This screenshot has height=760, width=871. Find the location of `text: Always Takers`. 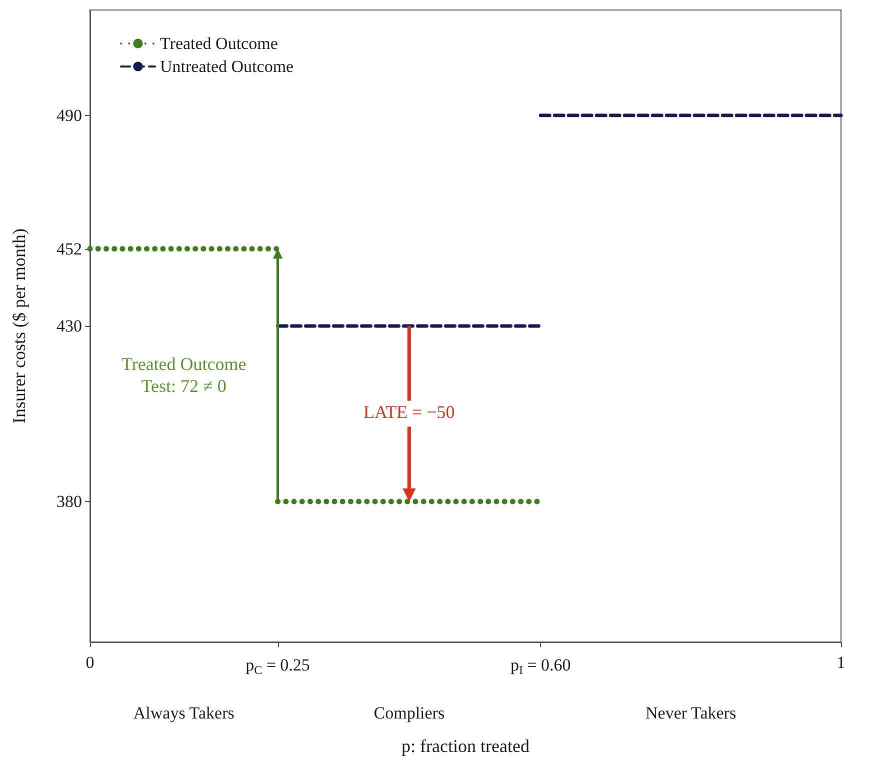

text: Always Takers is located at coordinates (183, 713).